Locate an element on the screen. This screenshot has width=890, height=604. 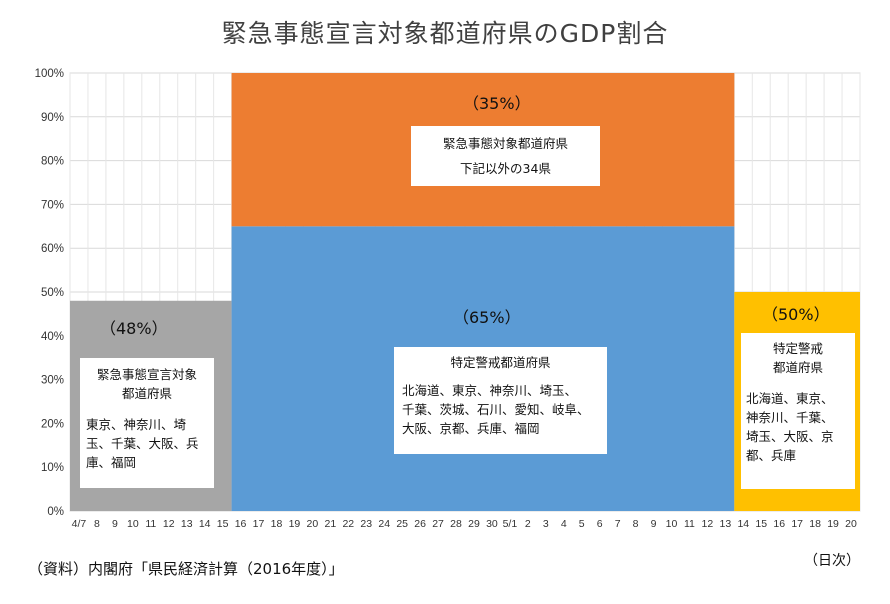
y-tick-label: 40% is located at coordinates (52, 337).